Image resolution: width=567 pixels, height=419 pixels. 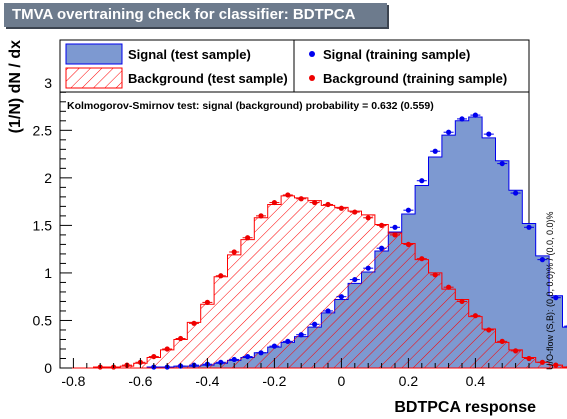 What do you see at coordinates (189, 54) in the screenshot?
I see `legend-signal-test-label: Signal (test sample)` at bounding box center [189, 54].